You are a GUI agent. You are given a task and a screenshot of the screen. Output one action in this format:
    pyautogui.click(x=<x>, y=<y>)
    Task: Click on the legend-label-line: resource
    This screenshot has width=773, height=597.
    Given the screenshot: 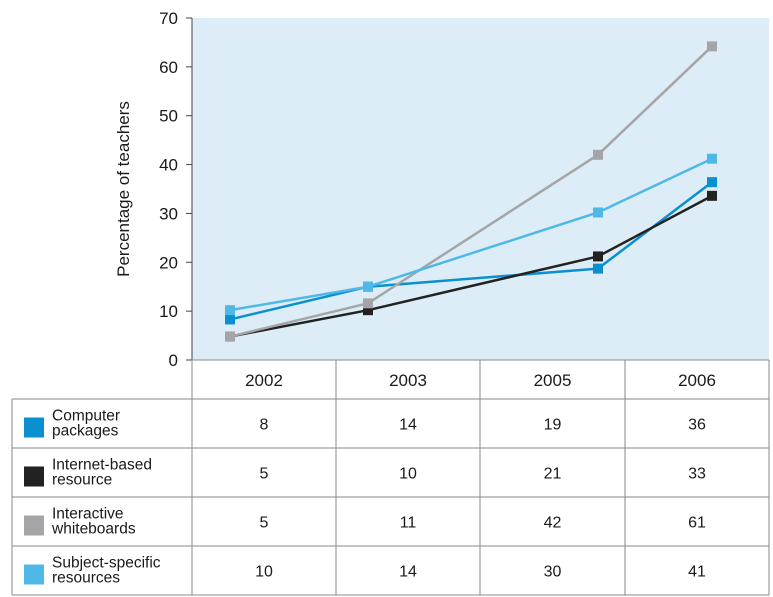 What is the action you would take?
    pyautogui.click(x=82, y=480)
    